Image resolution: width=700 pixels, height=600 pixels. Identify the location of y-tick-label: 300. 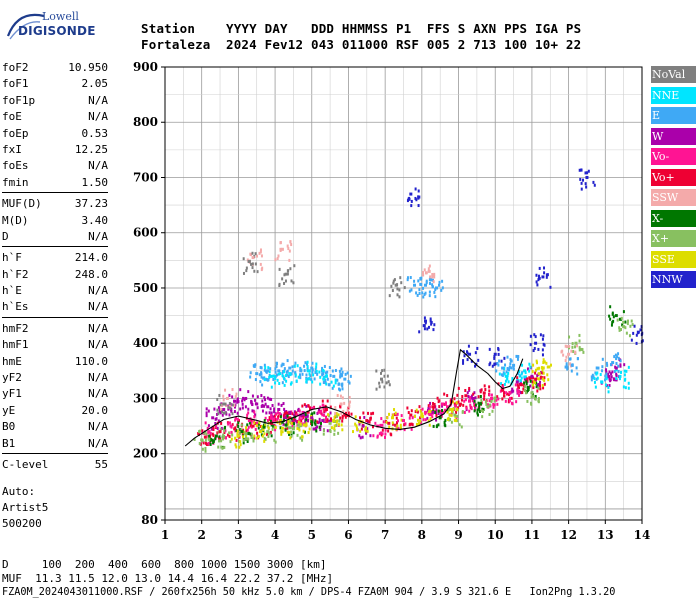
(145, 398).